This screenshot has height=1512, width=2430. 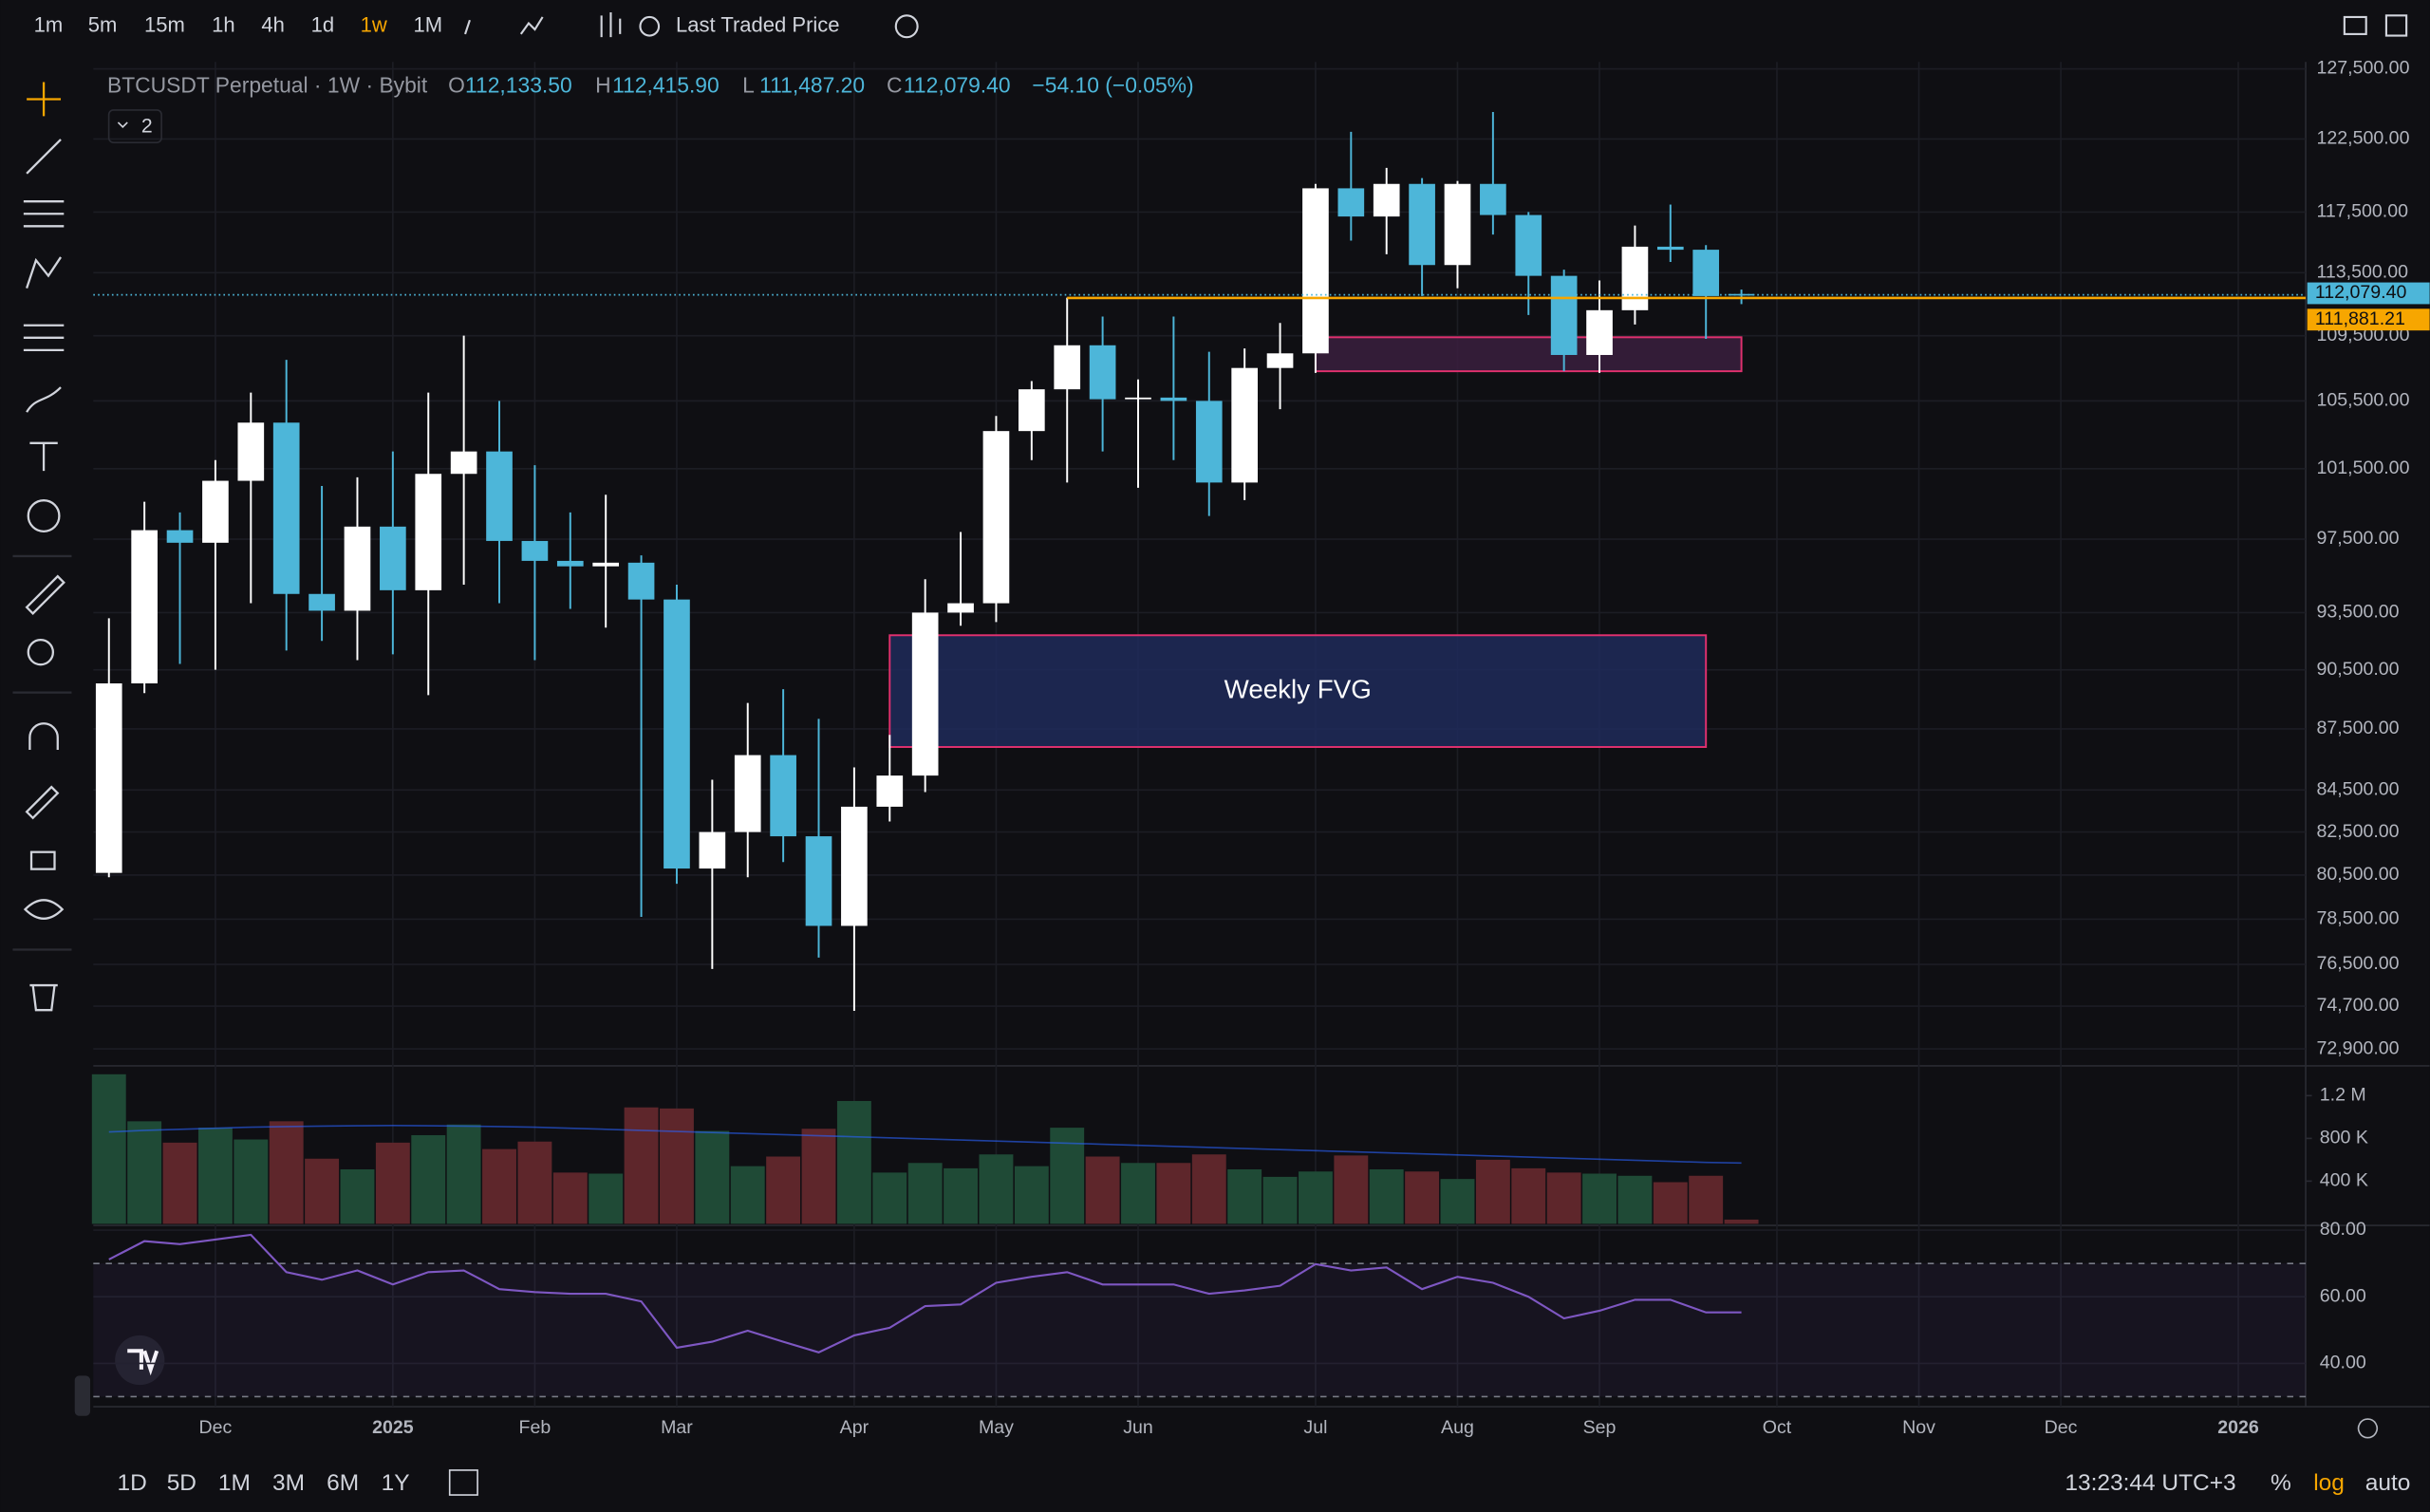 I want to click on interval-button: 5m, so click(x=103, y=25).